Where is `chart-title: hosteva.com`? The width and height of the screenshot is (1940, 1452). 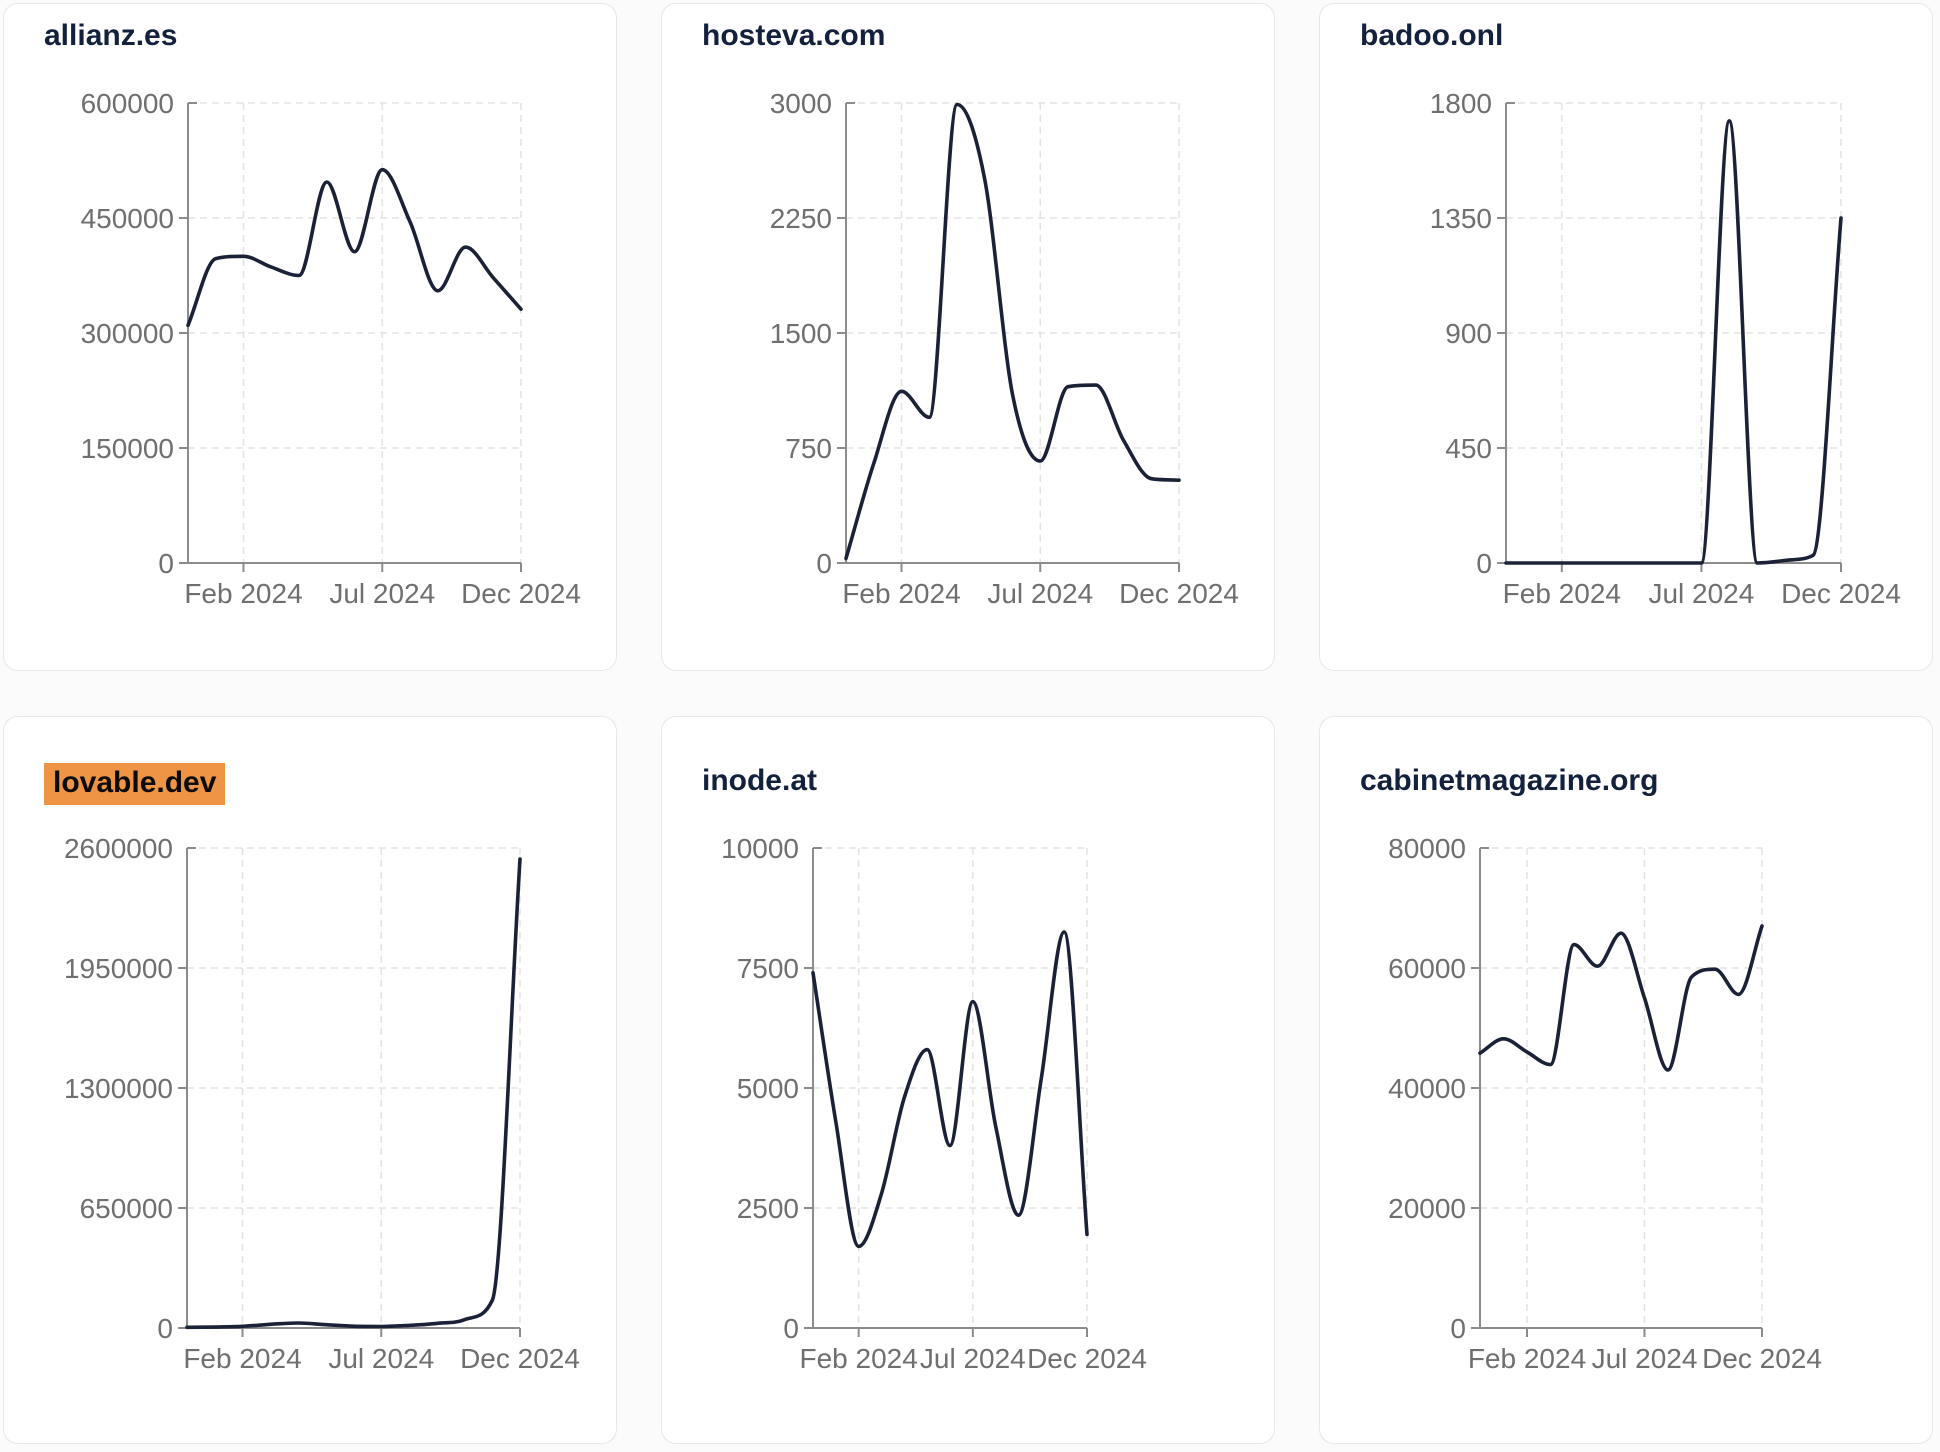
chart-title: hosteva.com is located at coordinates (793, 36).